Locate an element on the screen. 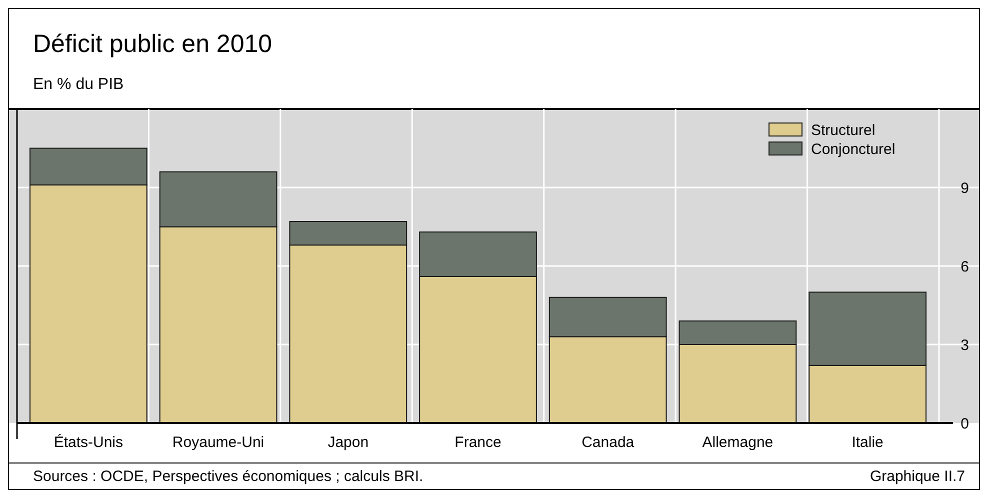  legend-label: Structurel is located at coordinates (843, 130).